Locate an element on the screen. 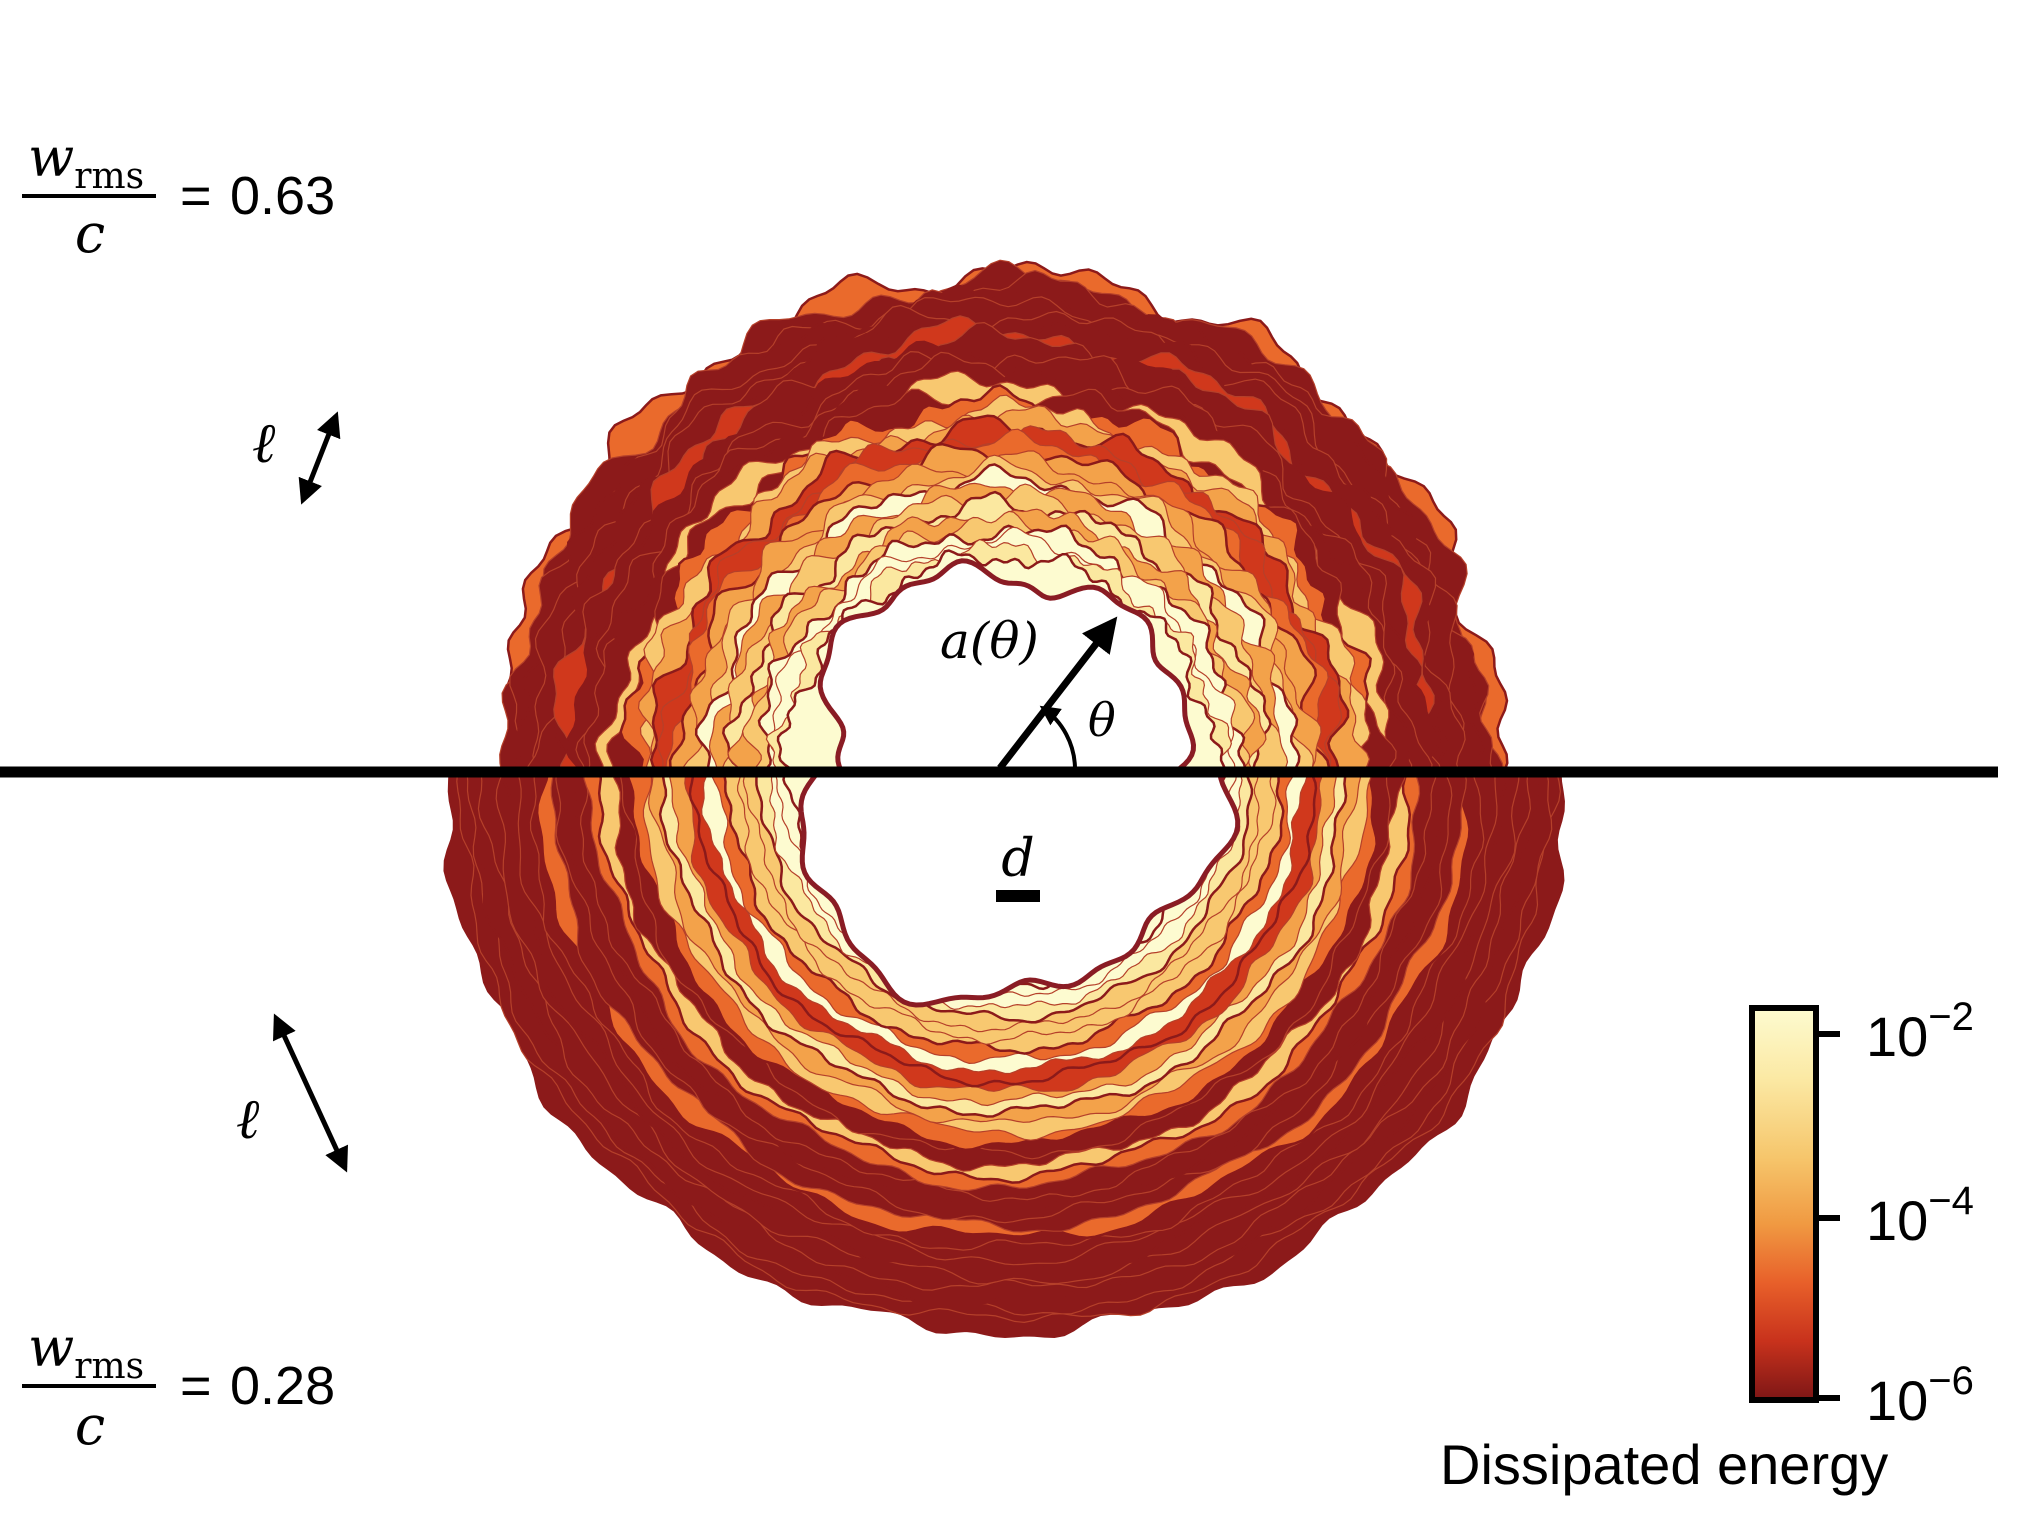 The height and width of the screenshot is (1540, 2030). initial-crack-front-top is located at coordinates (1007, 666).